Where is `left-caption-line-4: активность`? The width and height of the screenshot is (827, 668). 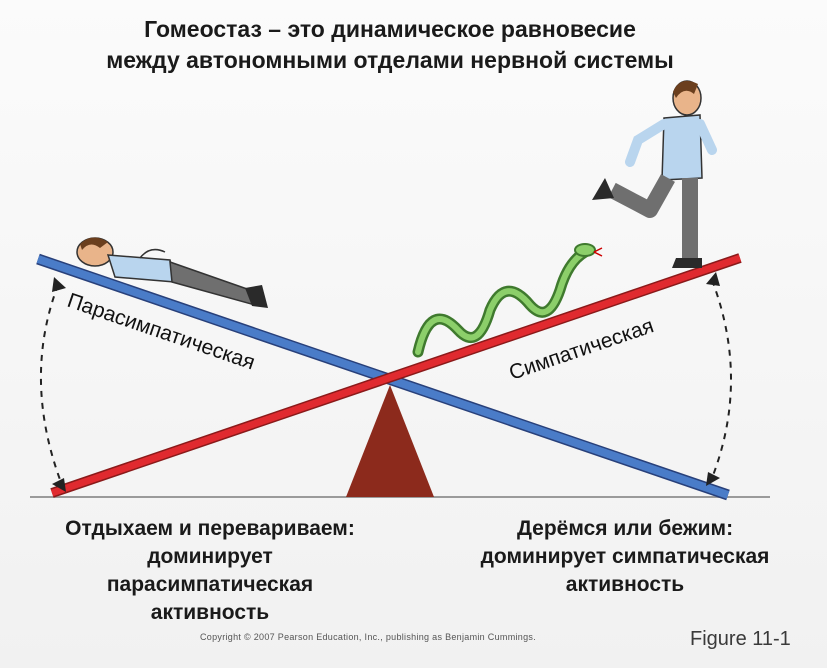 left-caption-line-4: активность is located at coordinates (210, 612).